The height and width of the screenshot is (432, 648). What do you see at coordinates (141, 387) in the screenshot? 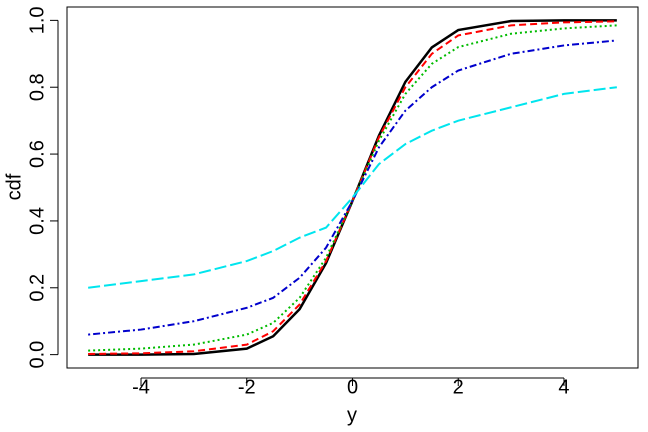
I see `x-tick-label: -4` at bounding box center [141, 387].